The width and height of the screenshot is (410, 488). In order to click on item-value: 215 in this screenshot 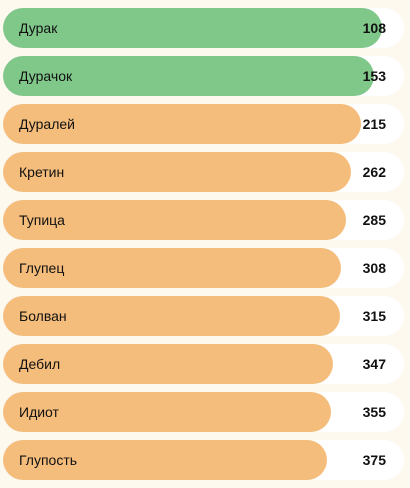, I will do `click(374, 124)`.